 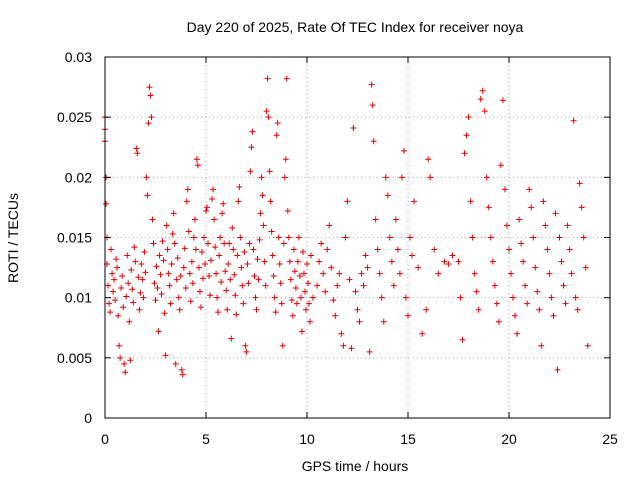 What do you see at coordinates (206, 439) in the screenshot?
I see `x-tick-label: 5` at bounding box center [206, 439].